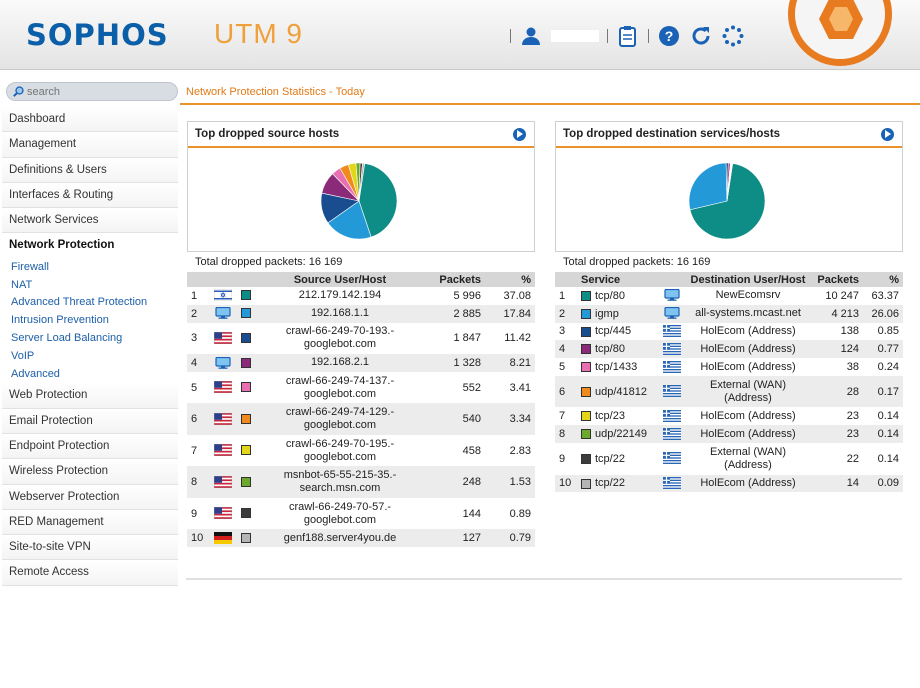  Describe the element at coordinates (648, 36) in the screenshot. I see `toolbar-separator` at that location.